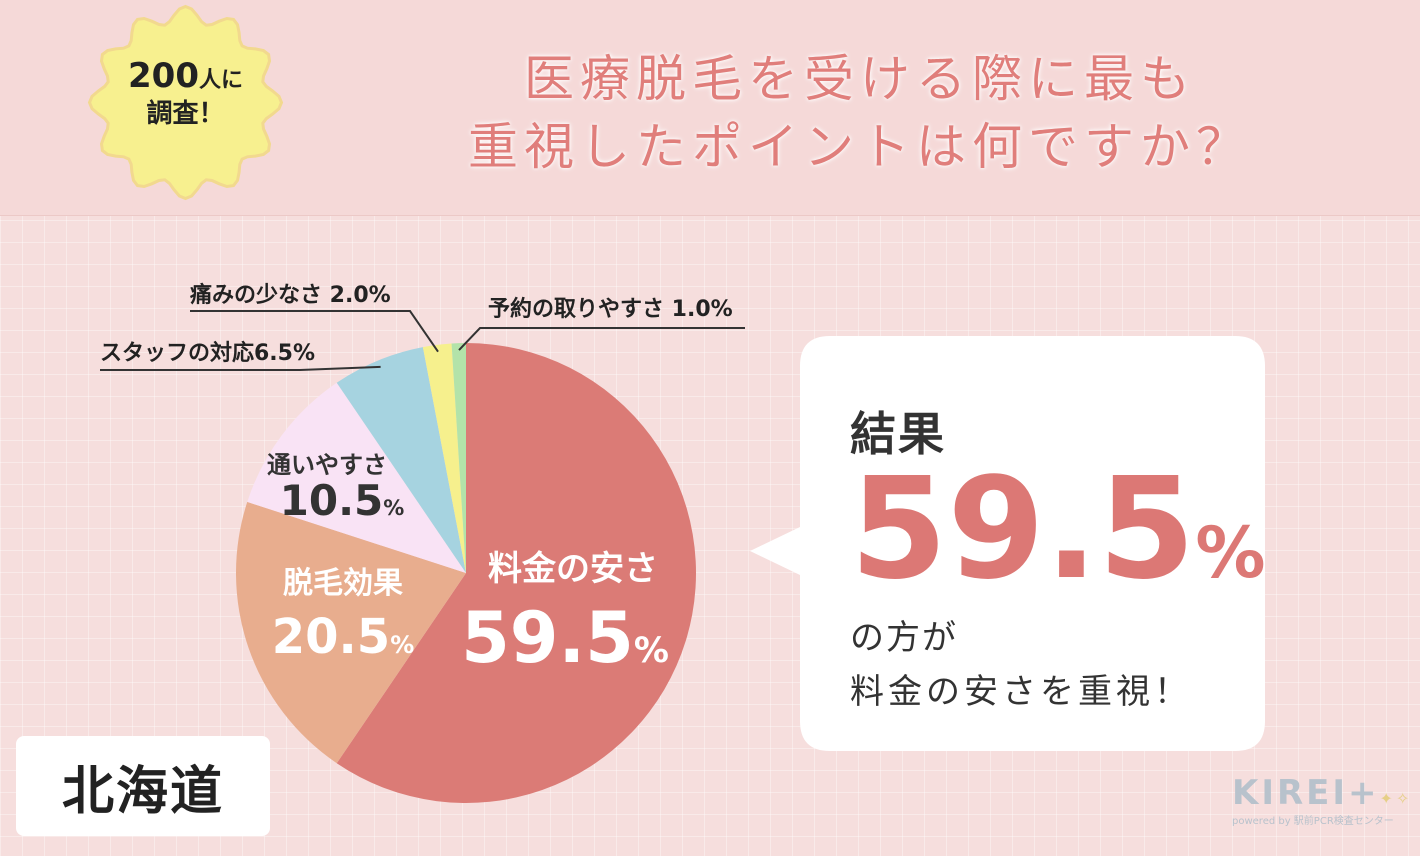 The image size is (1420, 856). I want to click on badge-text: 200人に 調査！, so click(185, 92).